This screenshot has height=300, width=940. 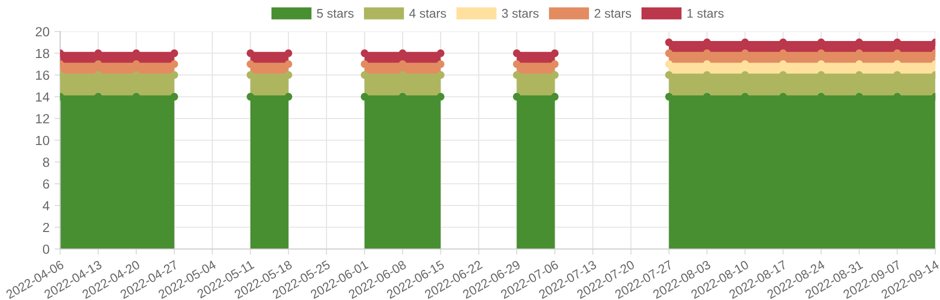 I want to click on y-tick-label: 0, so click(x=46, y=249).